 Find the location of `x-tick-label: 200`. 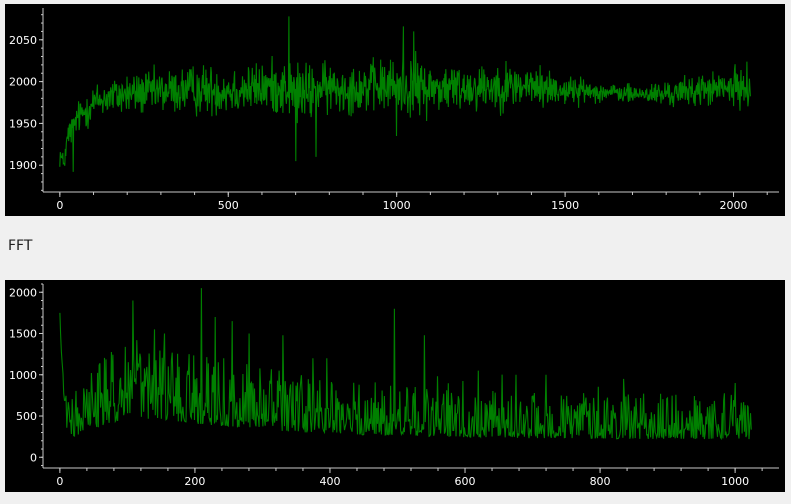

x-tick-label: 200 is located at coordinates (194, 481).